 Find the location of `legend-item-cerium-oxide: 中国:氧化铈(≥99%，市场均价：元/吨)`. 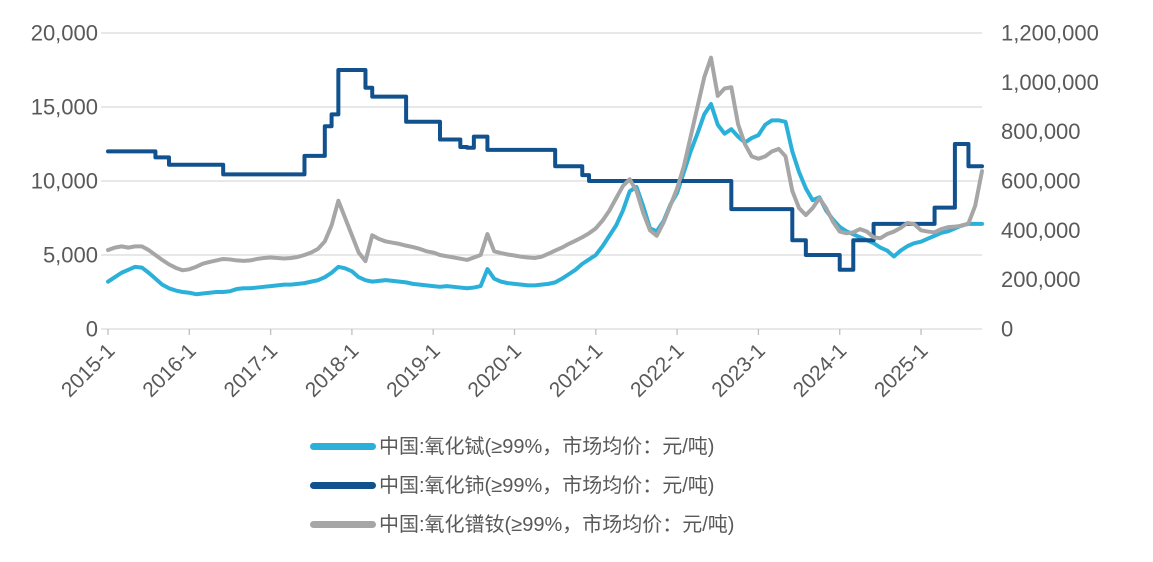

legend-item-cerium-oxide: 中国:氧化铈(≥99%，市场均价：元/吨) is located at coordinates (522, 485).